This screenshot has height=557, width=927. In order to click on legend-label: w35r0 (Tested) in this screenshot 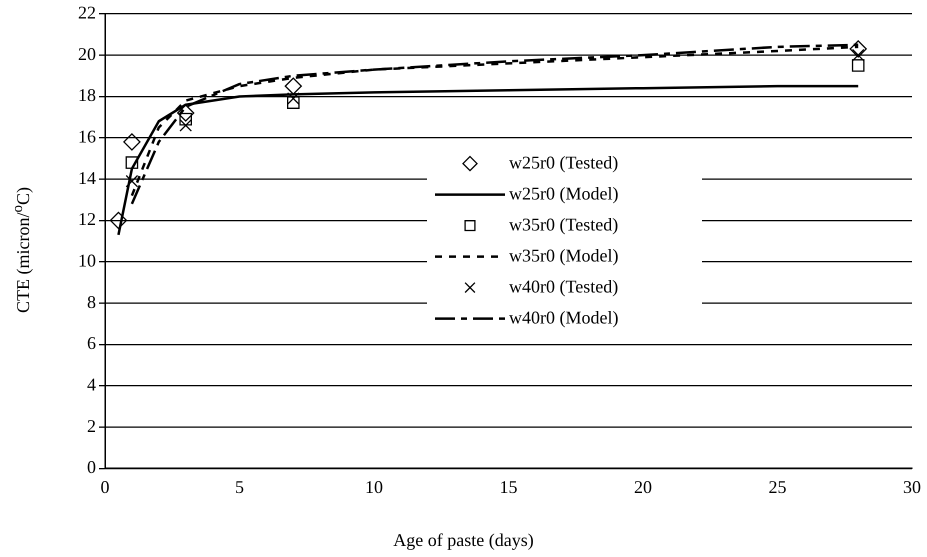, I will do `click(563, 224)`.